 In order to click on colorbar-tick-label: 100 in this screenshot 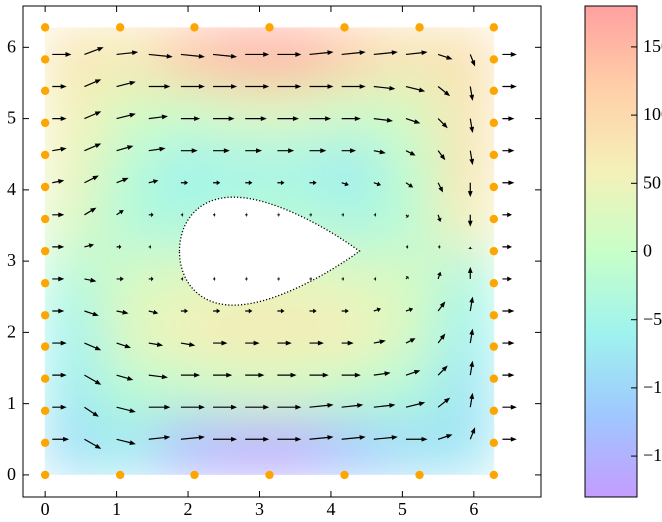, I will do `click(652, 114)`.